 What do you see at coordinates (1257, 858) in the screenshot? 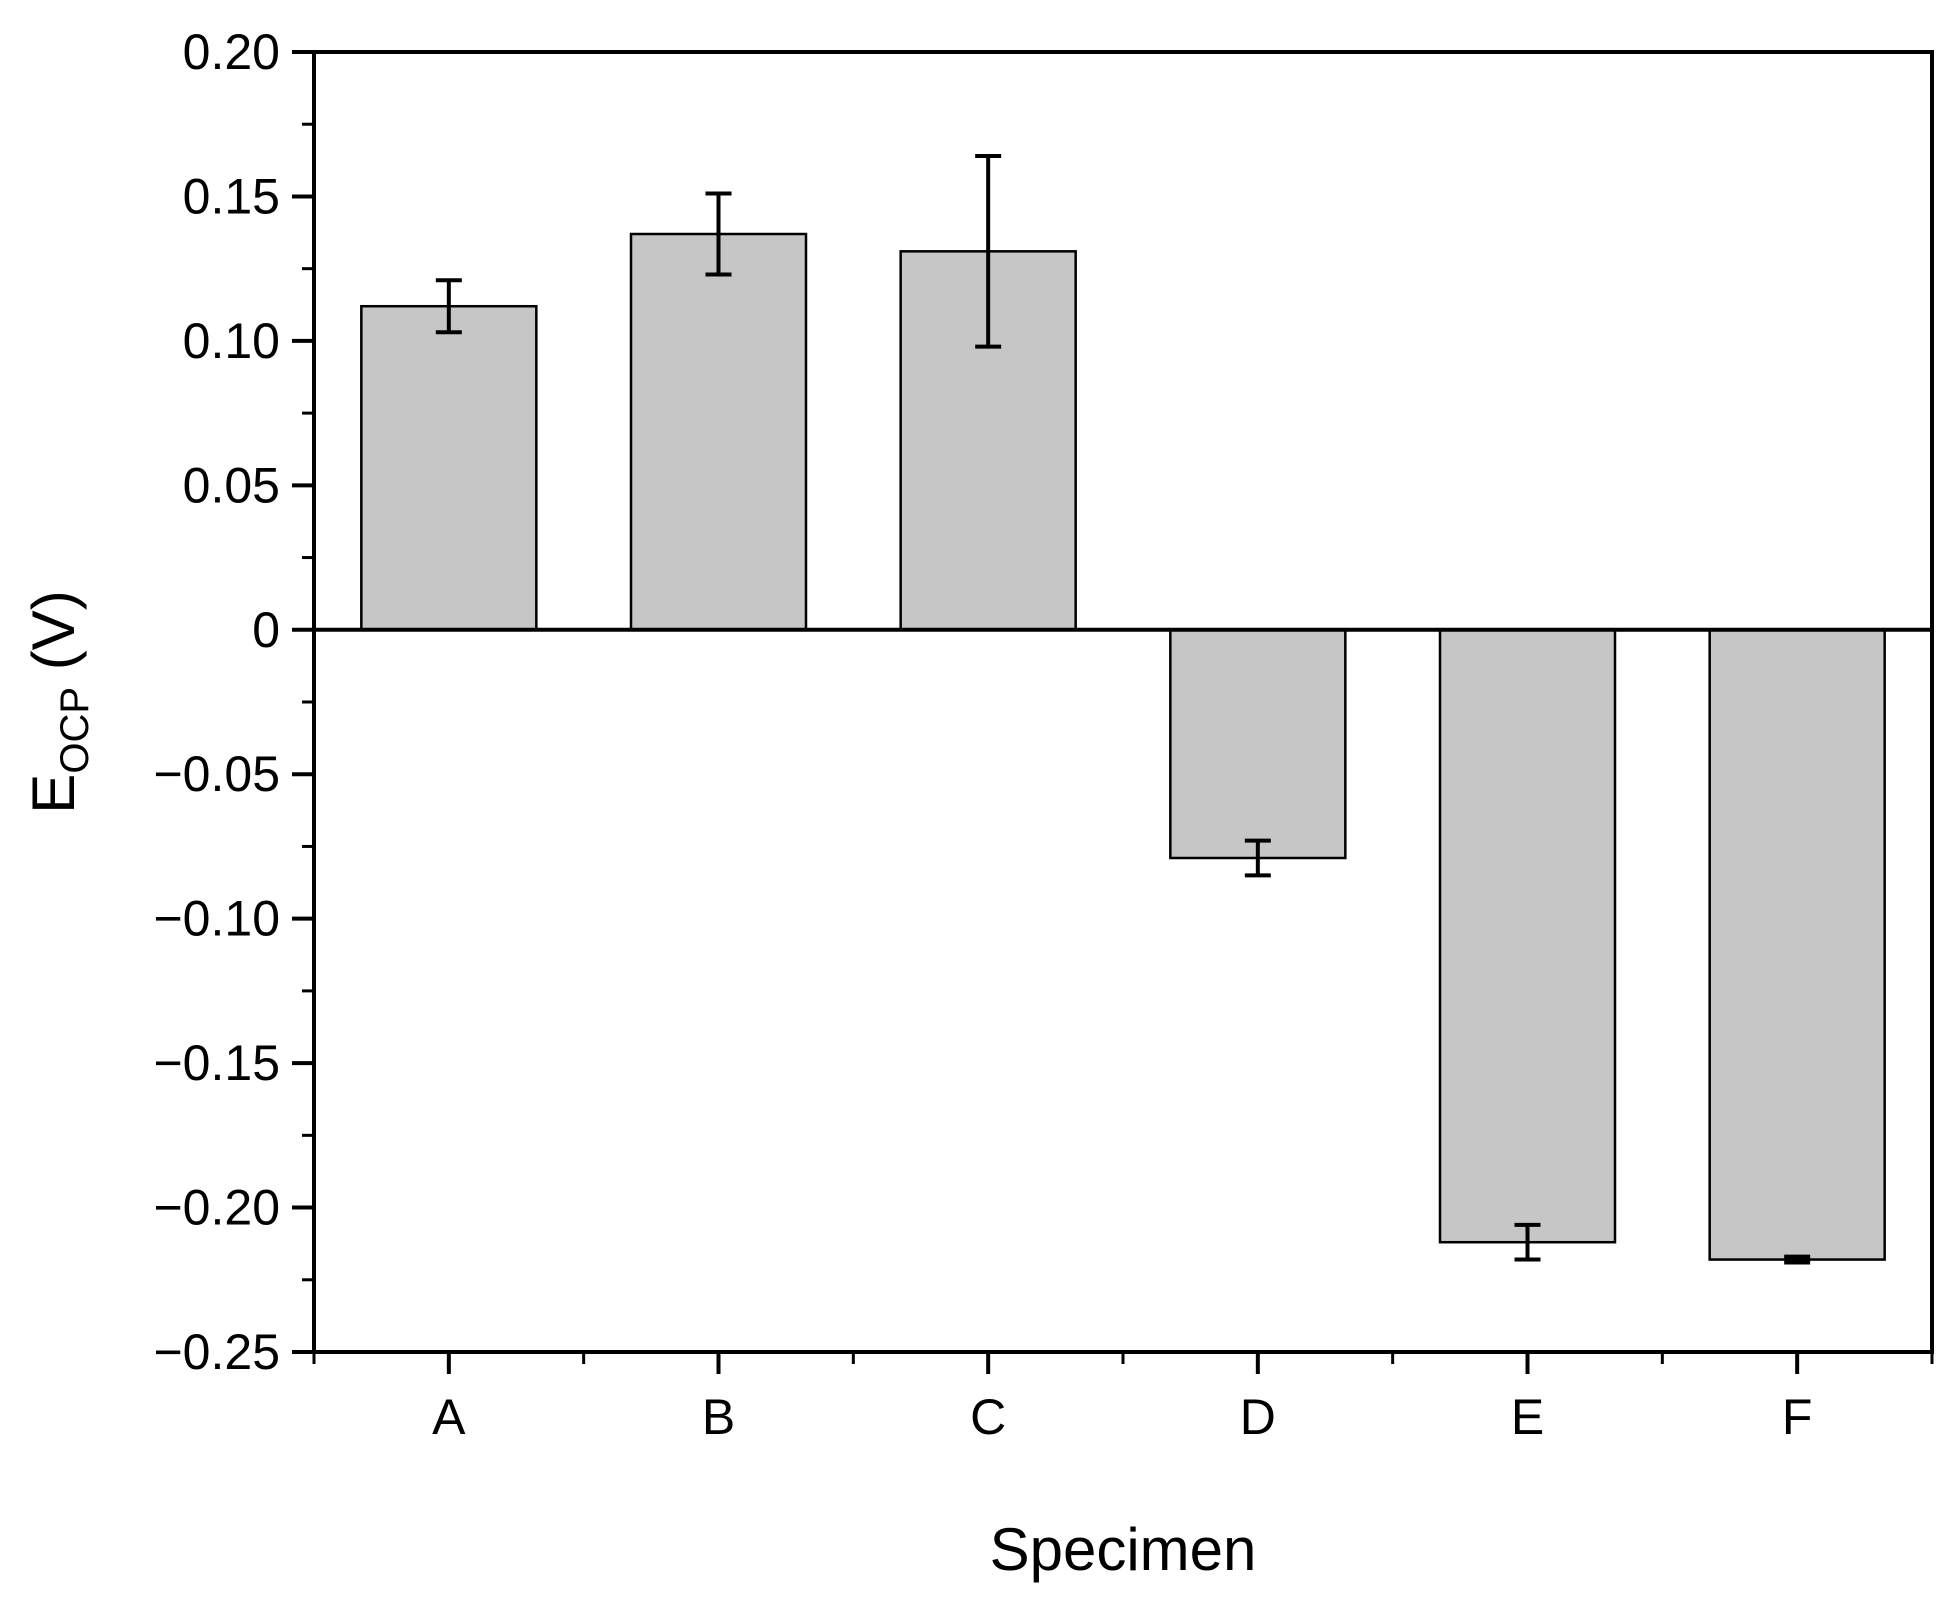
I see `error-bar-D` at bounding box center [1257, 858].